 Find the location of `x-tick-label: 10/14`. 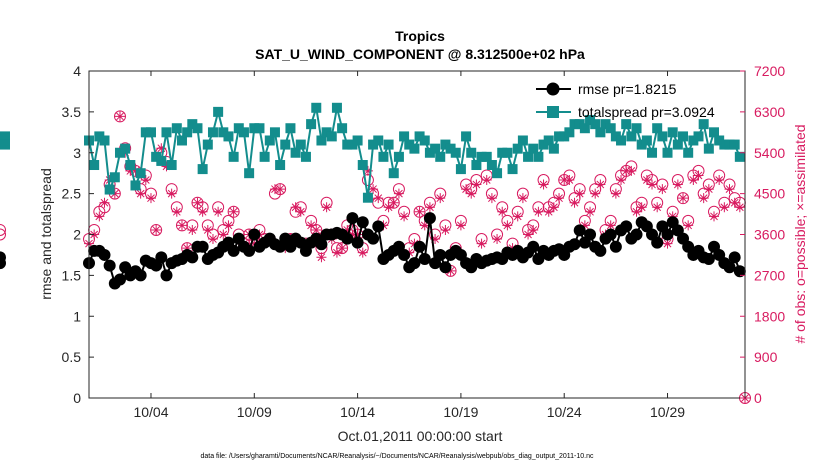

x-tick-label: 10/14 is located at coordinates (357, 412).